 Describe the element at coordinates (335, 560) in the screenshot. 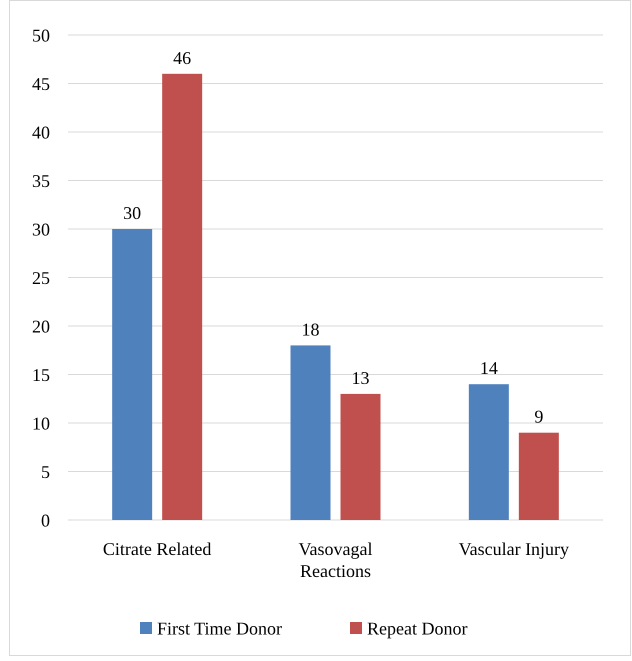

I see `x-tick-label: Vasovagal Reactions` at that location.